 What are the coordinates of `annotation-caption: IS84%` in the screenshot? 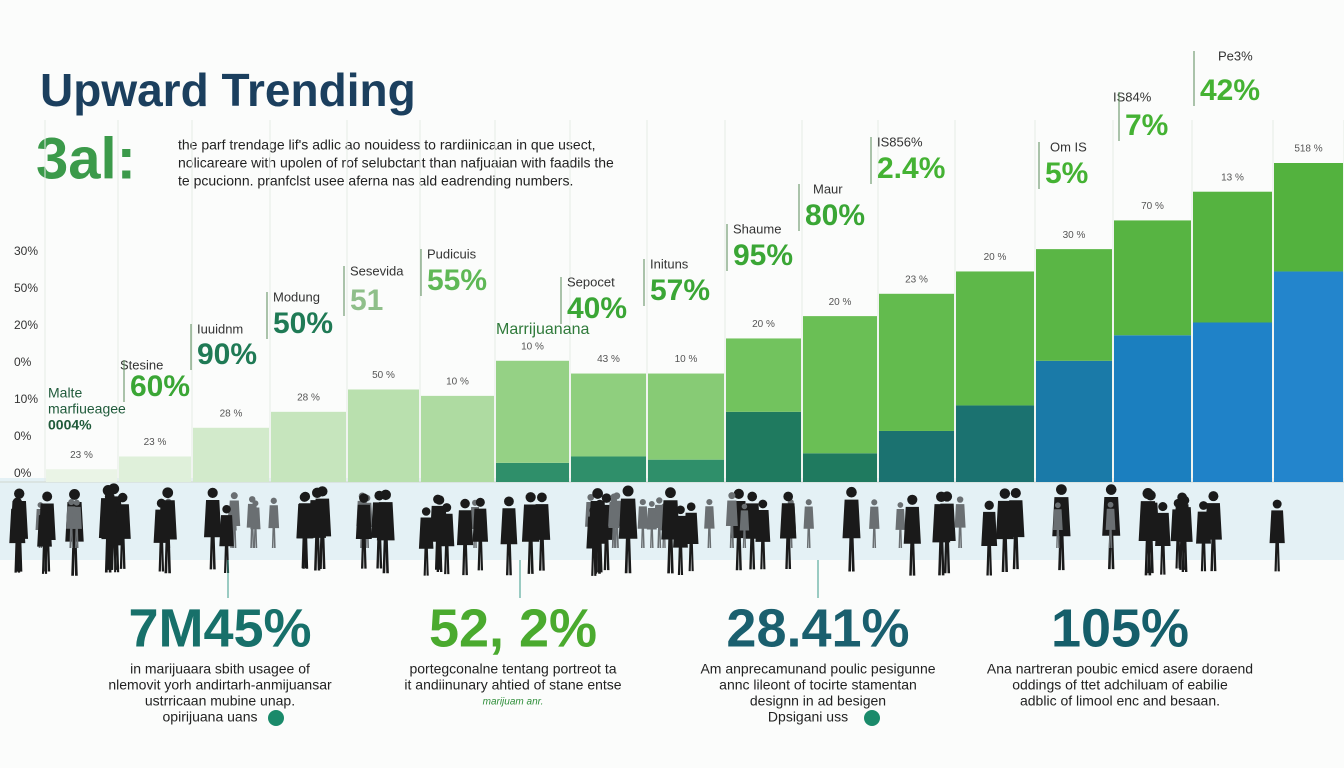 It's located at (1132, 96).